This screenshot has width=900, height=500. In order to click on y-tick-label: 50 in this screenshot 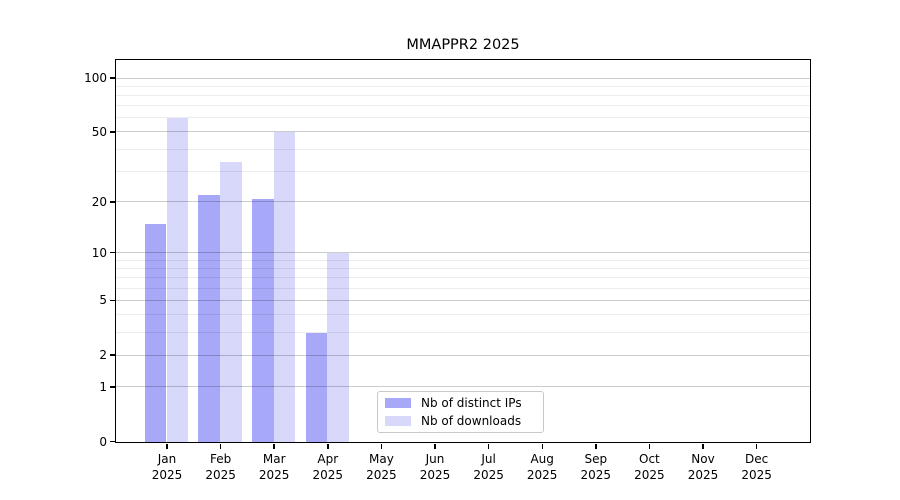, I will do `click(99, 131)`.